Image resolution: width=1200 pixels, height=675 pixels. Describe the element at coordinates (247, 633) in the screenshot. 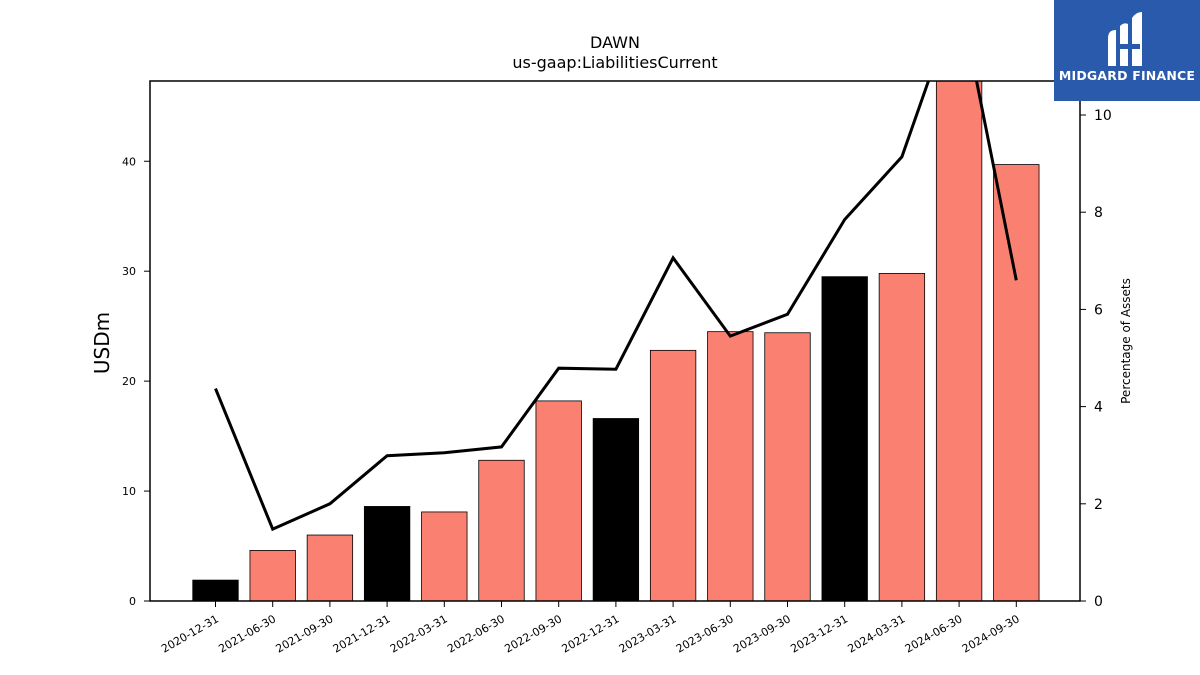

I see `x-tick-label: 2021-06-30` at that location.